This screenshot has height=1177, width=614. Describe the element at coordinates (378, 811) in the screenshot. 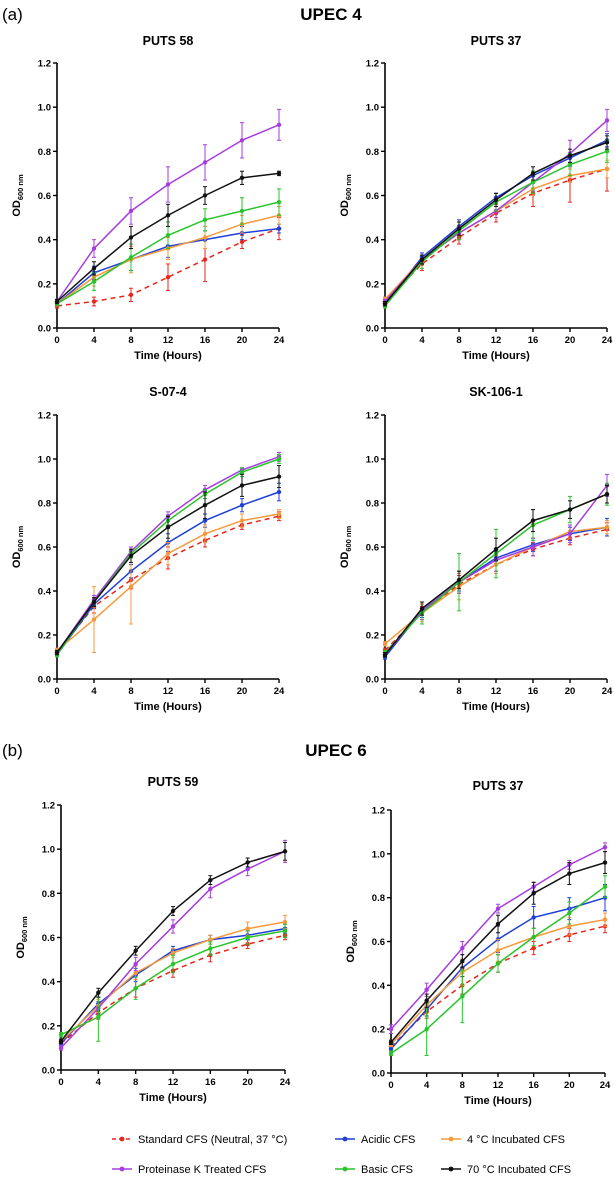

I see `y-tick-label: 1.2` at that location.